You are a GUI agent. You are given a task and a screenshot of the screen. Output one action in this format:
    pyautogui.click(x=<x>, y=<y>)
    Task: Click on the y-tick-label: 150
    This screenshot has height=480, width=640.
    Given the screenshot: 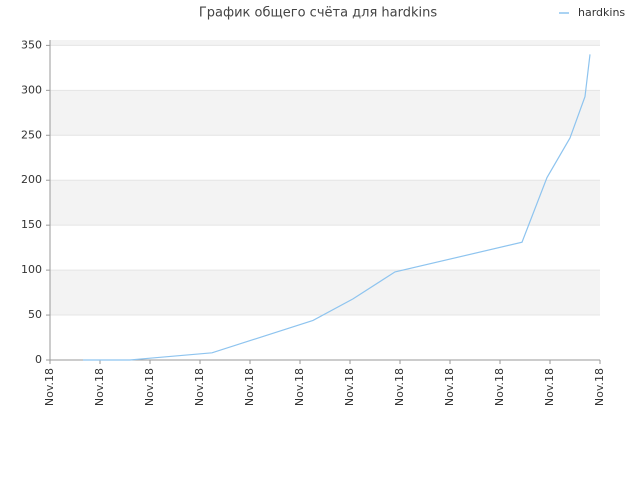 What is the action you would take?
    pyautogui.click(x=31, y=224)
    